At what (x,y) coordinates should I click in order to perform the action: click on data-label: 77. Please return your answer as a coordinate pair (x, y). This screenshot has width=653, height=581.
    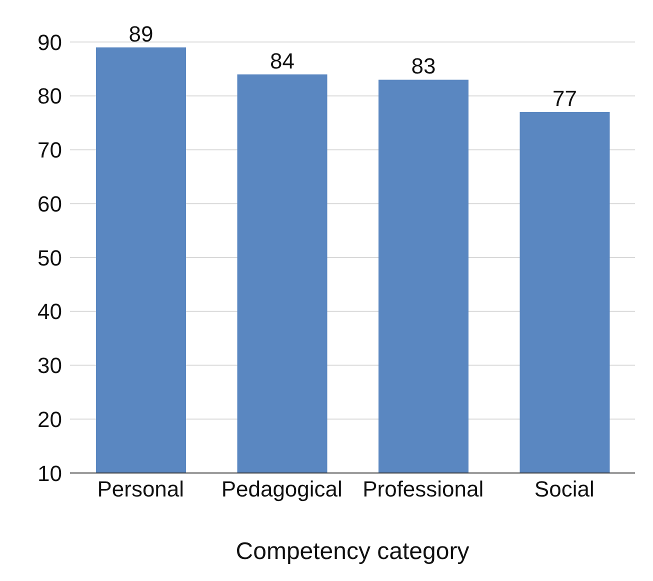
    Looking at the image, I should click on (564, 99).